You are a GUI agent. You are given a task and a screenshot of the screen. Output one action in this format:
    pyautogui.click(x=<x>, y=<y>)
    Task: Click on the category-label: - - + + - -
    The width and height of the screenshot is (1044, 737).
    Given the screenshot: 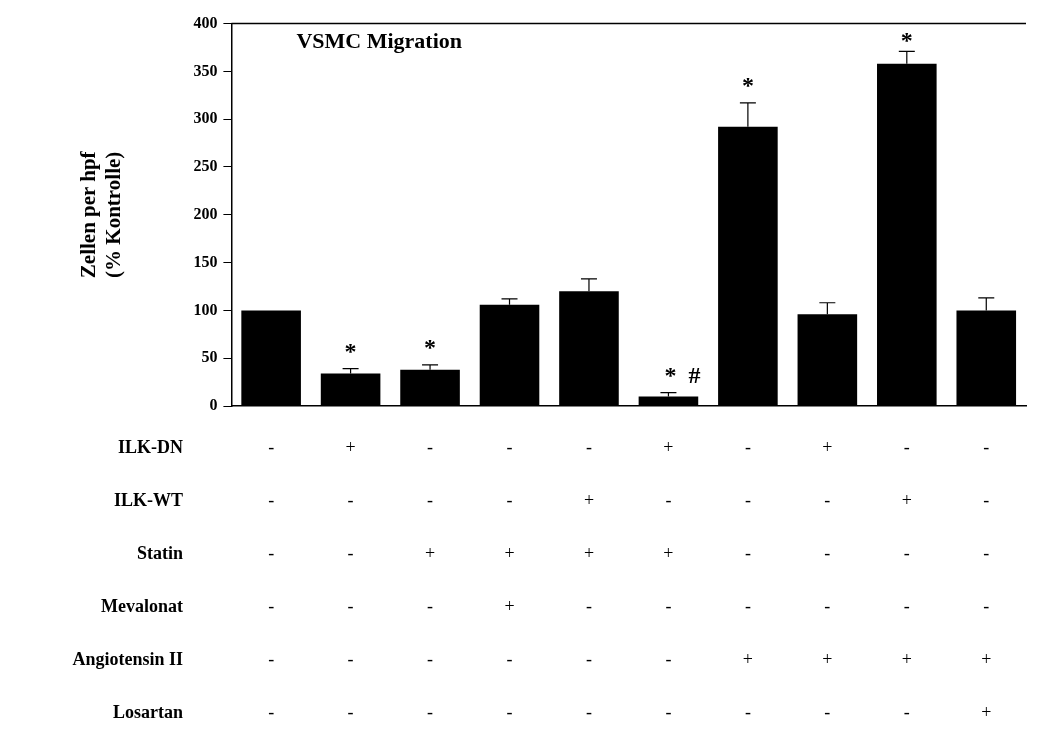 What is the action you would take?
    pyautogui.click(x=509, y=579)
    